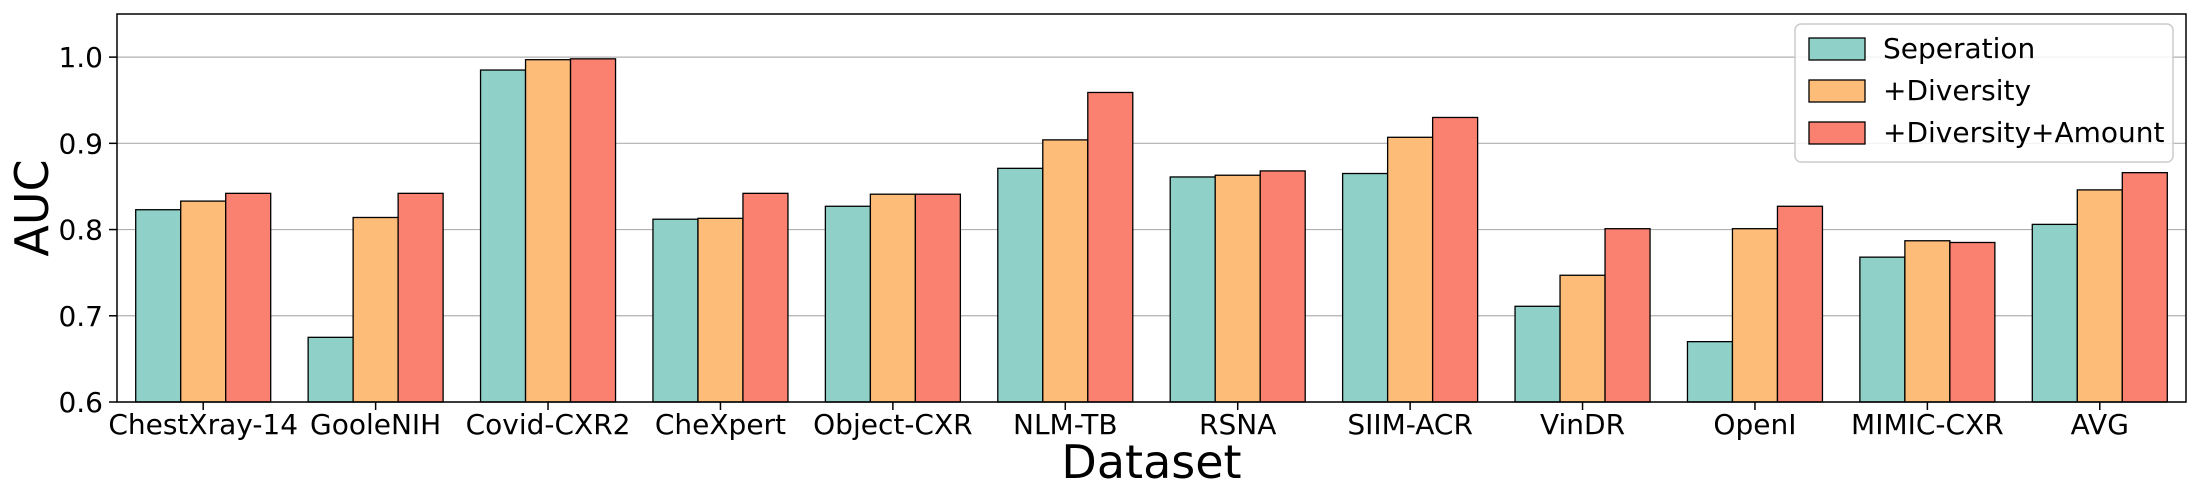 The height and width of the screenshot is (500, 2200). Describe the element at coordinates (80, 402) in the screenshot. I see `y-tick-label: 0.6` at that location.